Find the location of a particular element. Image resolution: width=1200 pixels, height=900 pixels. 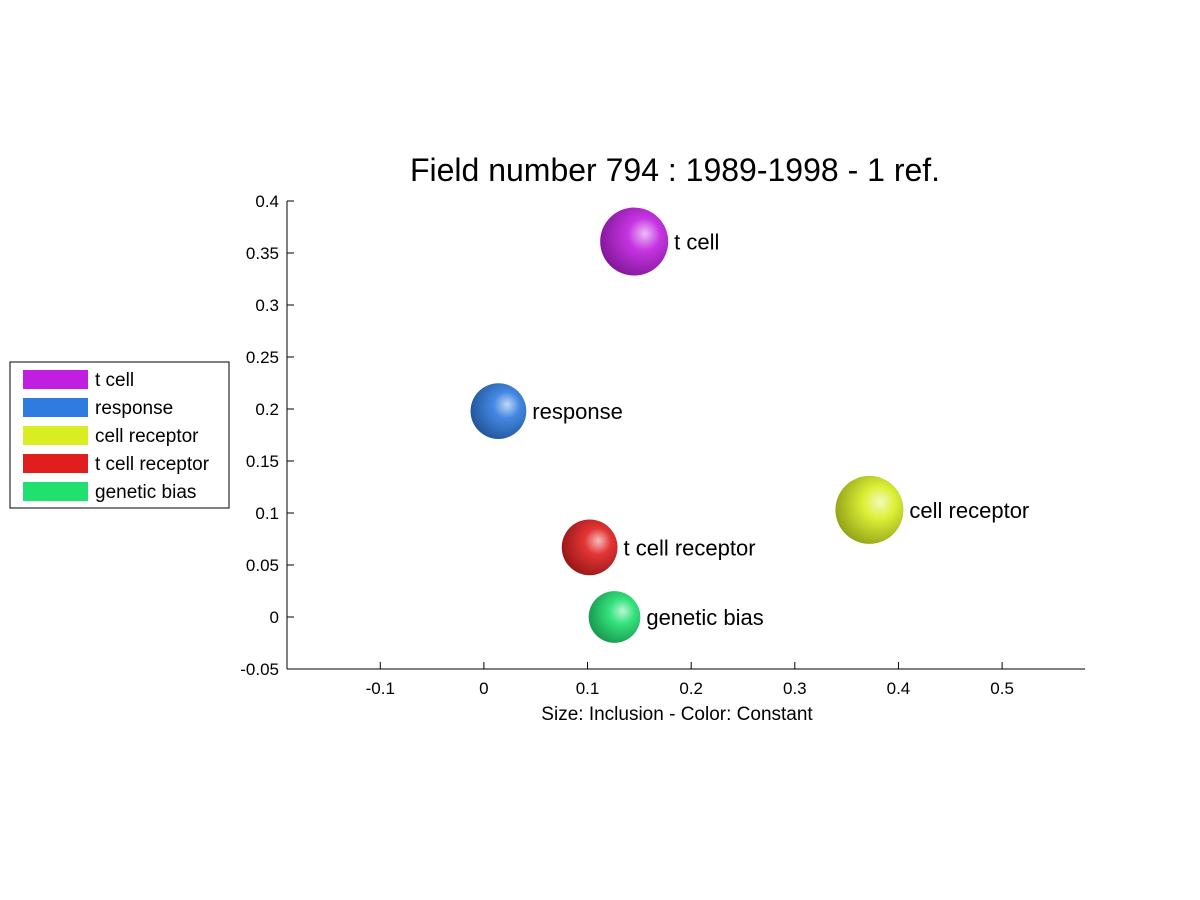

x-tick-label: -0.1 is located at coordinates (380, 688).